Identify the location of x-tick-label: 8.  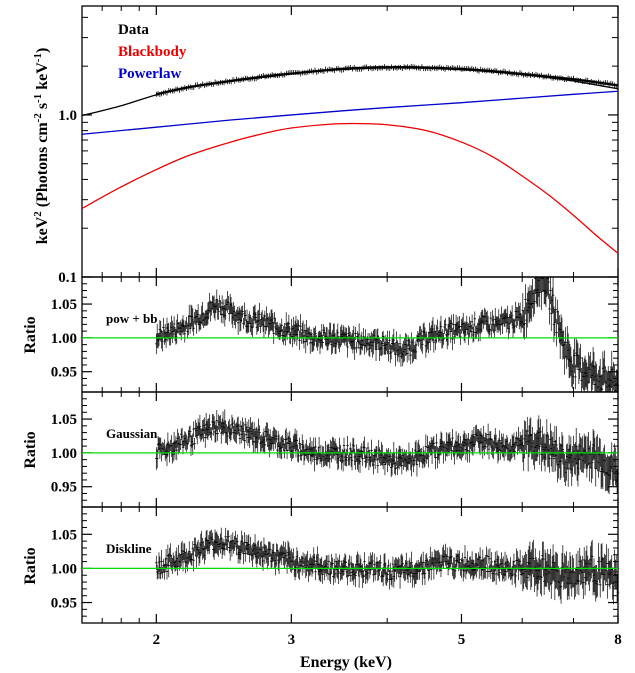
(618, 640).